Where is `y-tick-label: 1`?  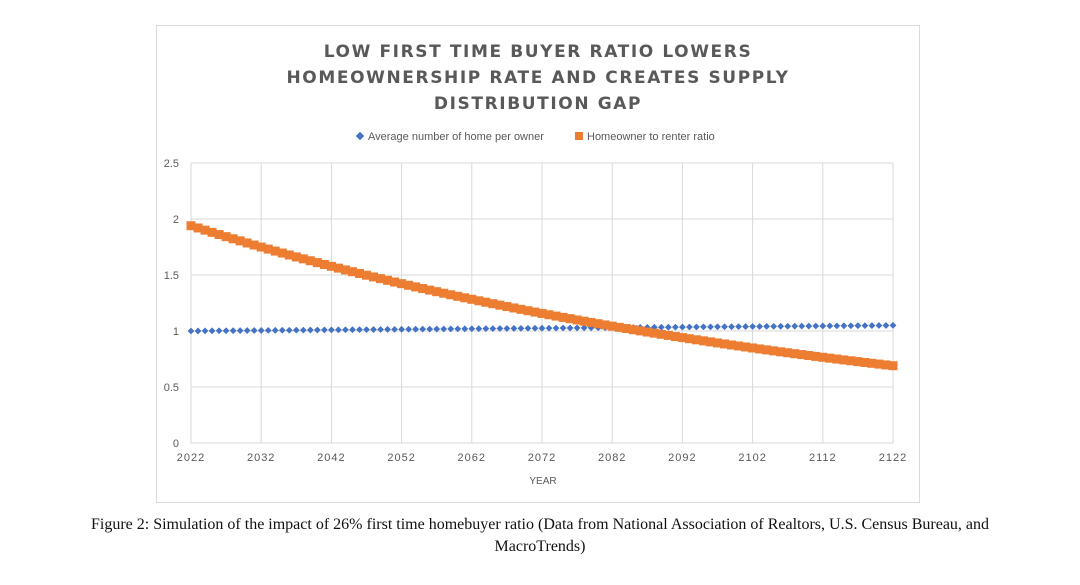 y-tick-label: 1 is located at coordinates (176, 332).